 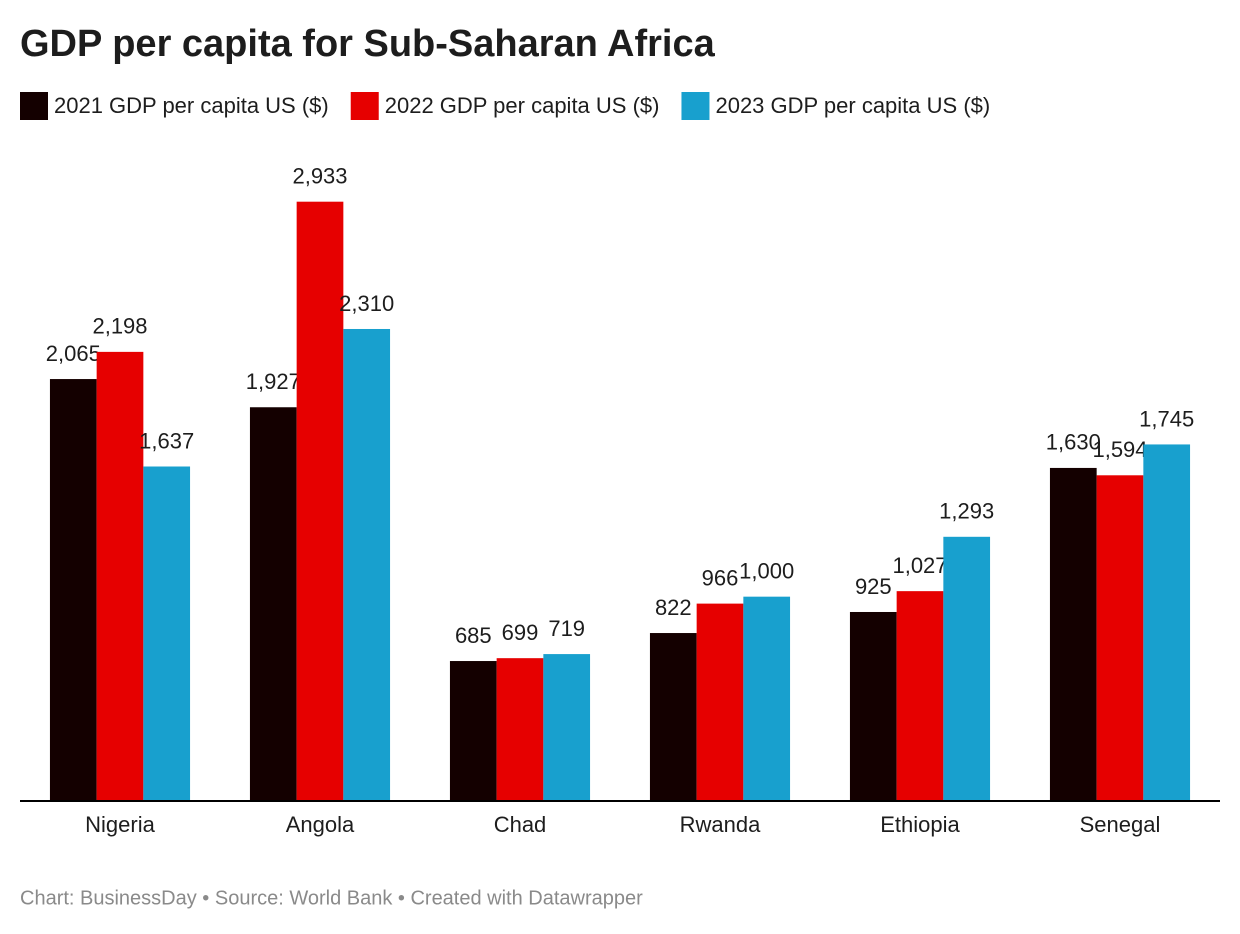 I want to click on value-label: 719, so click(x=566, y=628).